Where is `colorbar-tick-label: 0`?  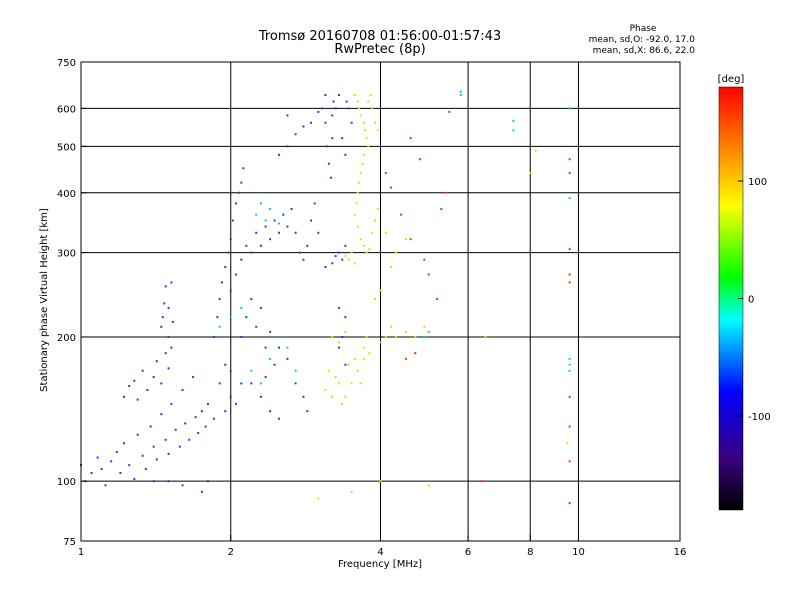 colorbar-tick-label: 0 is located at coordinates (751, 300).